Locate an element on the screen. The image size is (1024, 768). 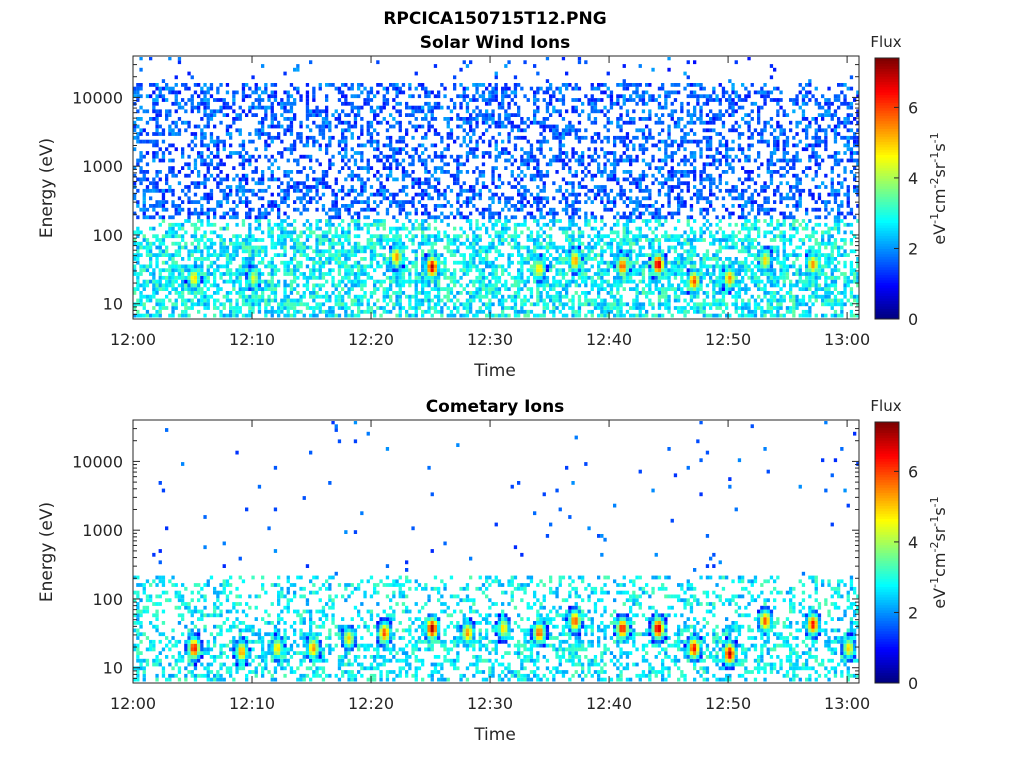
colorbar-tick-label: 0 is located at coordinates (913, 683).